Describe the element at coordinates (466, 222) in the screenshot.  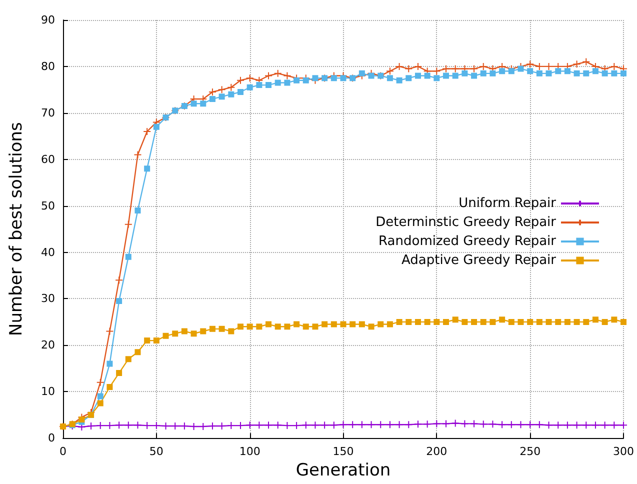
I see `legend-label: Determinstic Greedy Repair` at that location.